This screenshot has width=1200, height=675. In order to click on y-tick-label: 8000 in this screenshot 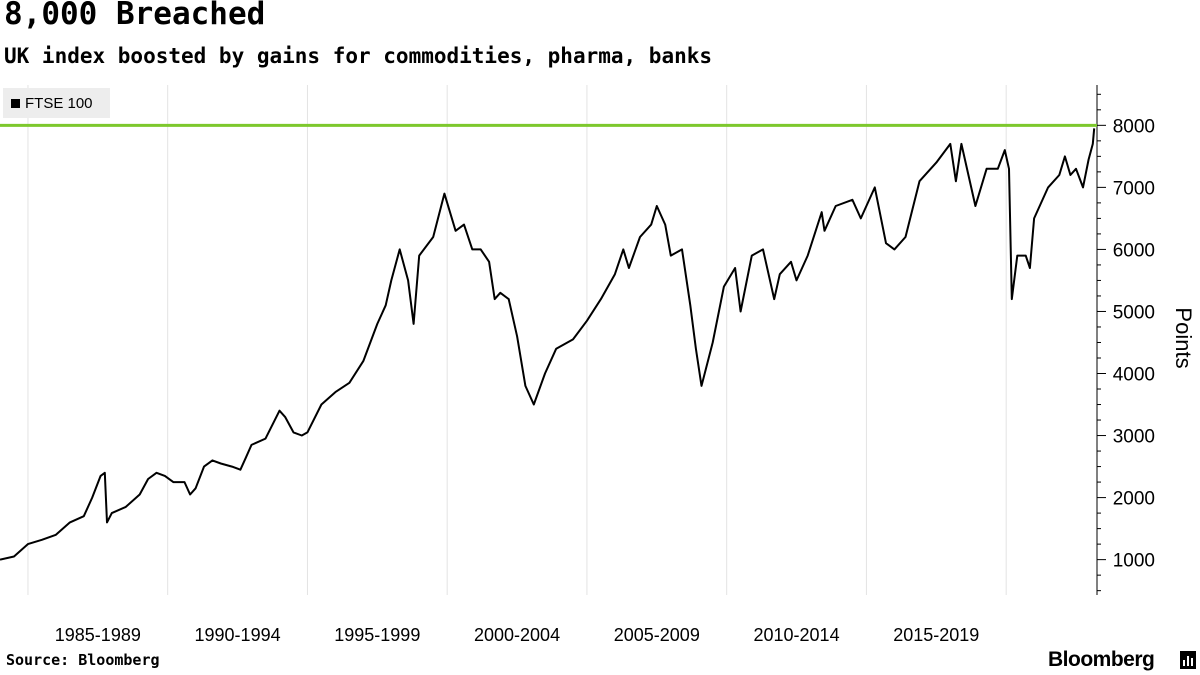, I will do `click(1134, 126)`.